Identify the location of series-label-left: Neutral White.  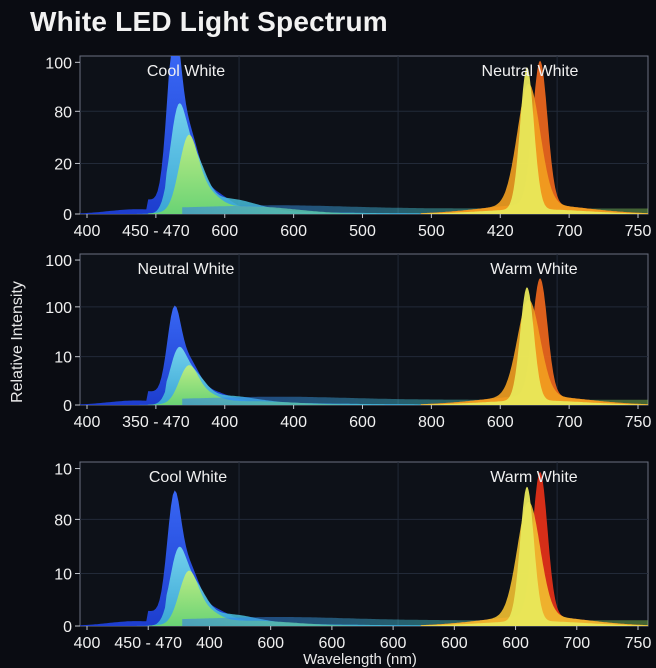
(186, 269).